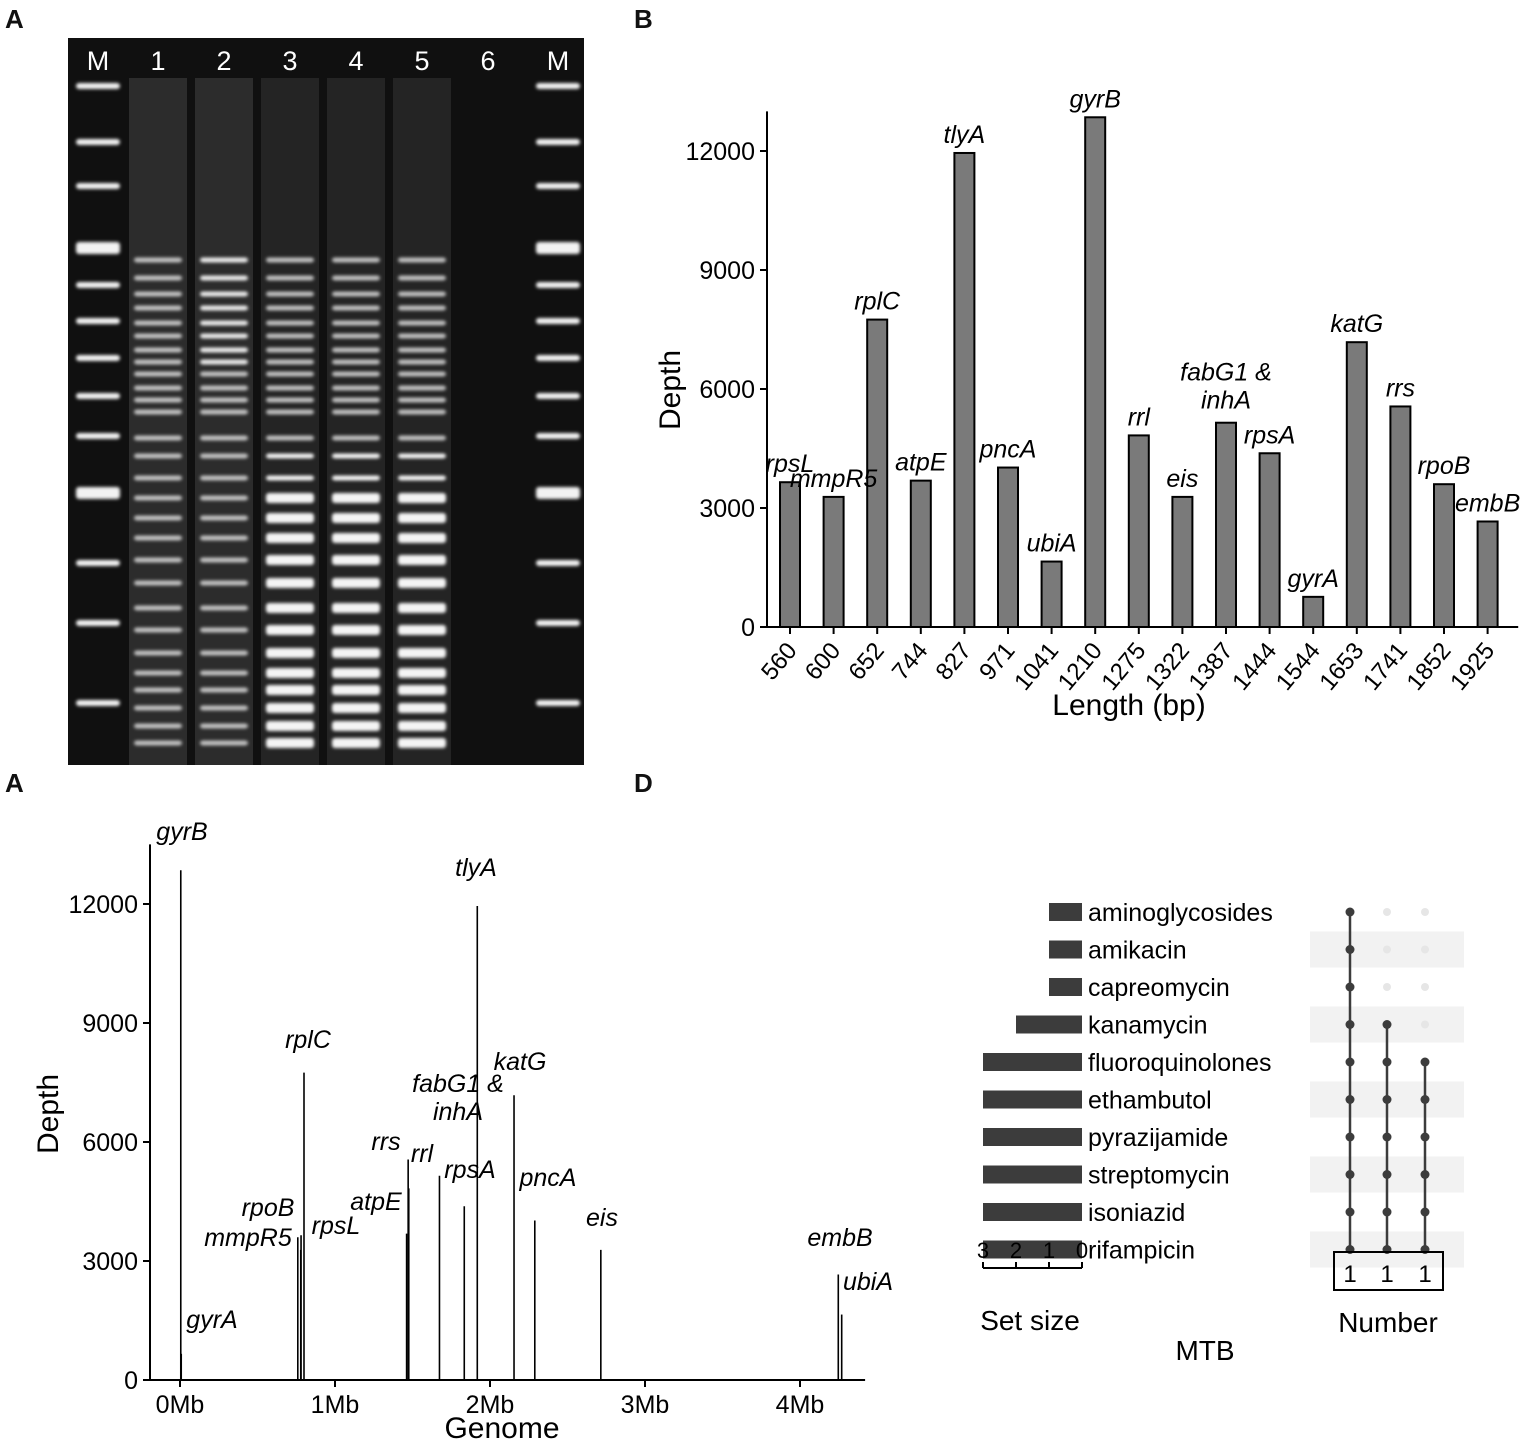 This screenshot has width=1535, height=1447. What do you see at coordinates (1158, 1138) in the screenshot?
I see `set-name: pyrazijamide` at bounding box center [1158, 1138].